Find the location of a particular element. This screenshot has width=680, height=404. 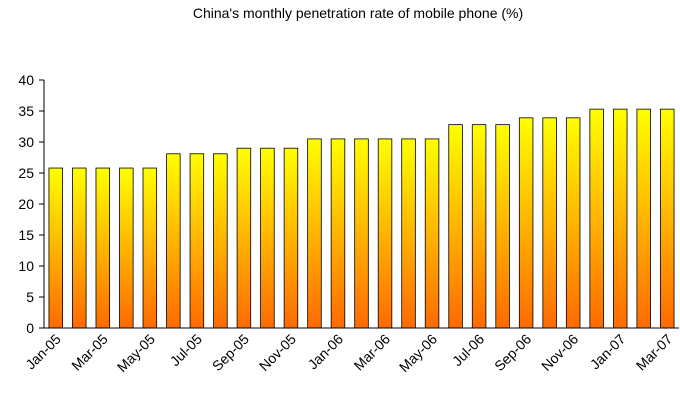

x-tick-label: Sep-05 is located at coordinates (230, 352).